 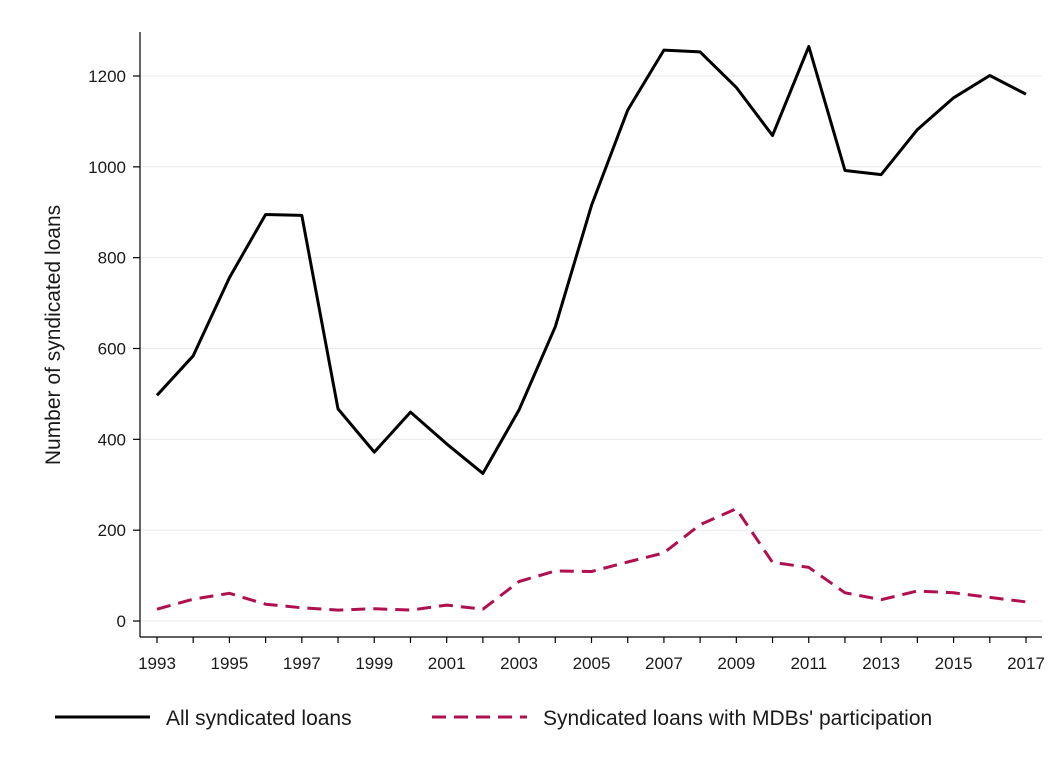 I want to click on y-tick-label: 800, so click(x=112, y=258).